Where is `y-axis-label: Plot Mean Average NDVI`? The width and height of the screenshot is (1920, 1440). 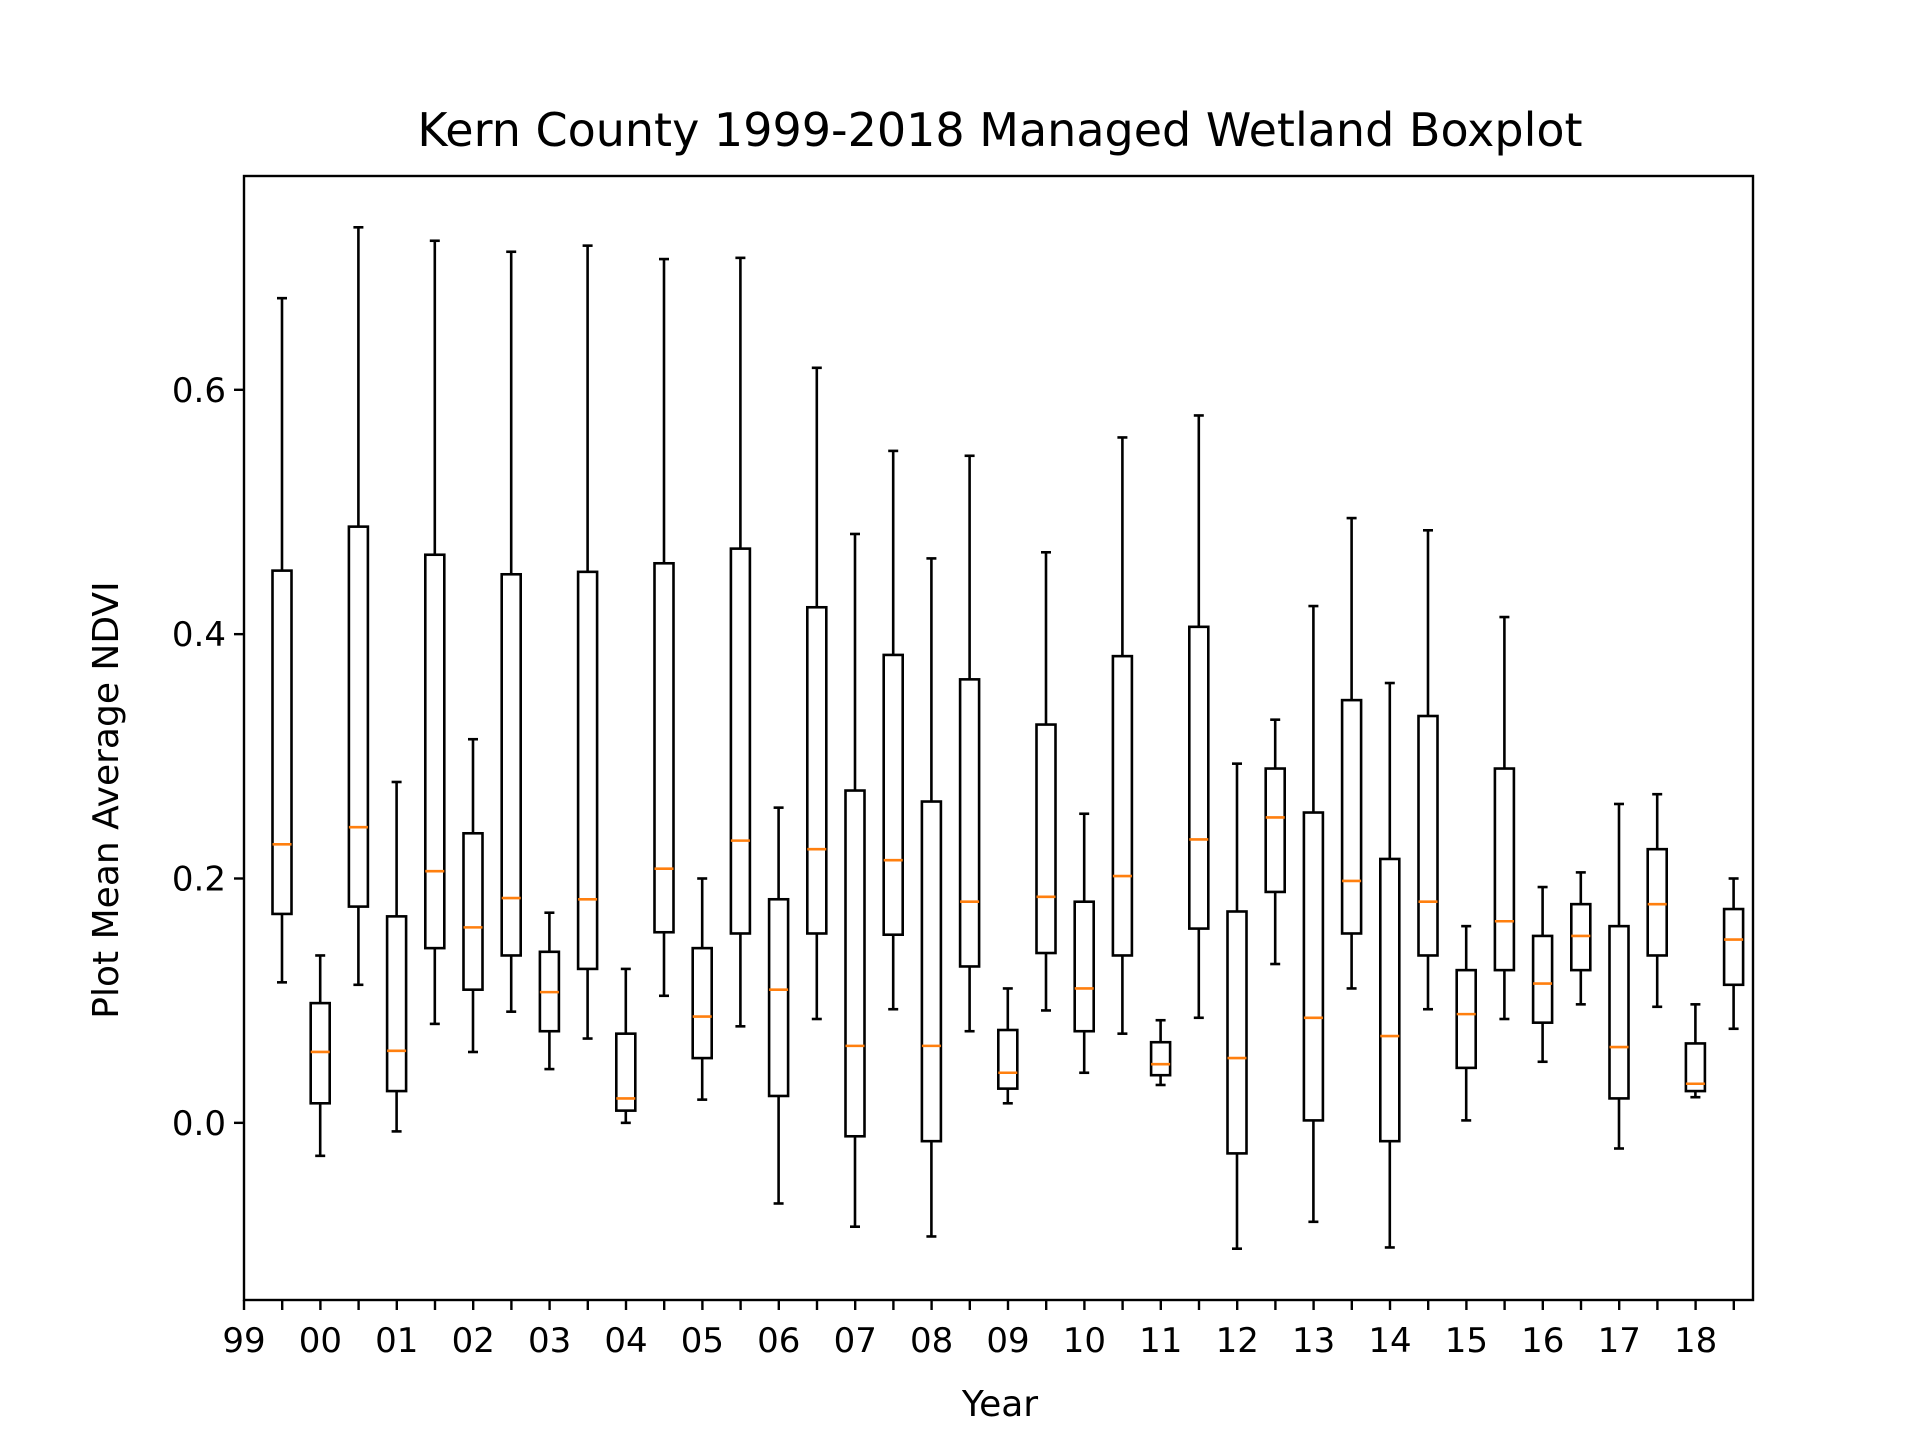 y-axis-label: Plot Mean Average NDVI is located at coordinates (106, 799).